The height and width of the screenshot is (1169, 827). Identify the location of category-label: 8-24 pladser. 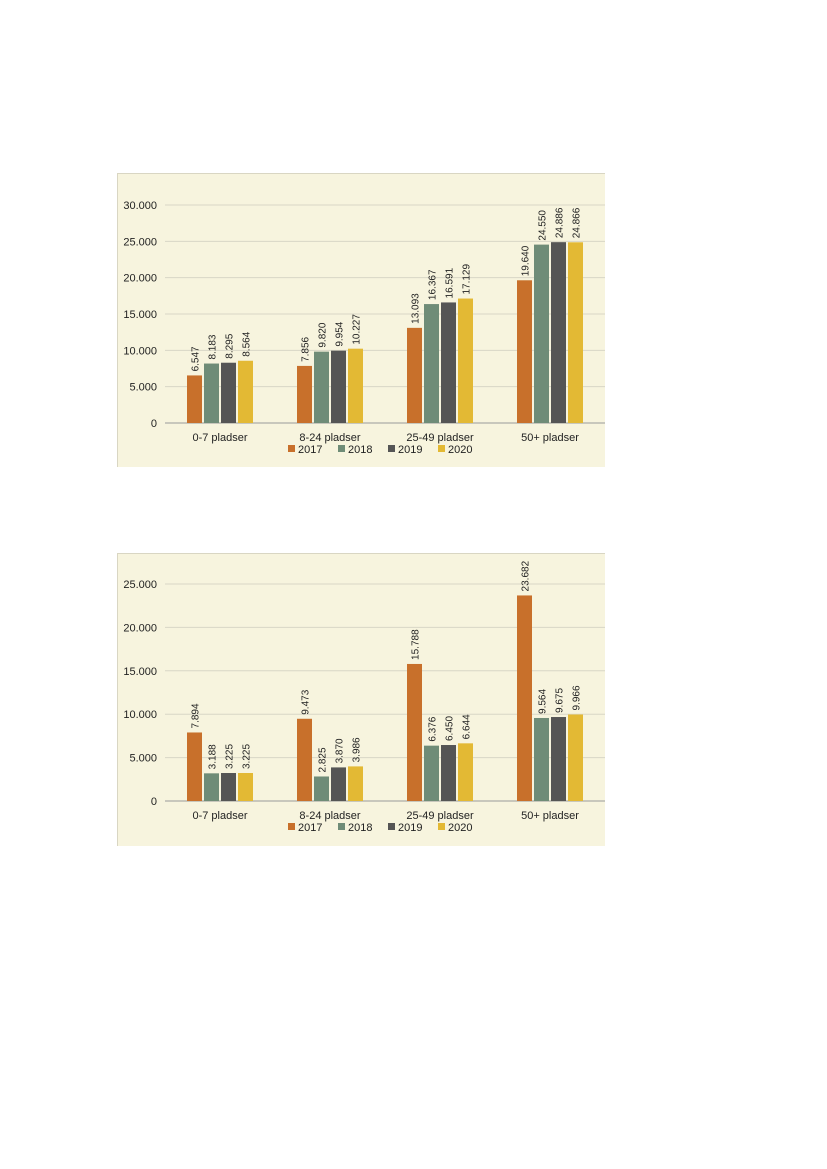
(329, 816).